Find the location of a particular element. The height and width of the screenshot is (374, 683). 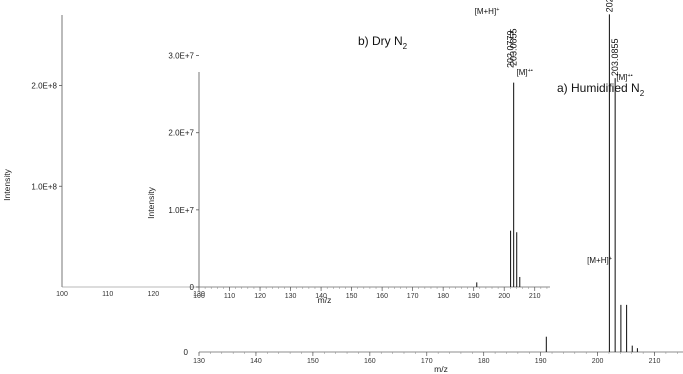

x-tick-label: 100 is located at coordinates (199, 296).